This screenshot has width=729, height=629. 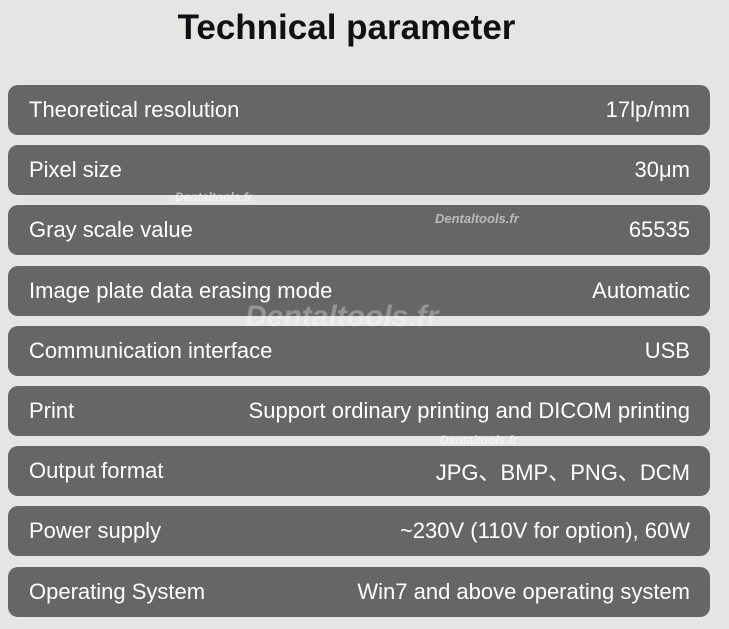 What do you see at coordinates (523, 591) in the screenshot?
I see `parameter-value: Win7 and above operating system` at bounding box center [523, 591].